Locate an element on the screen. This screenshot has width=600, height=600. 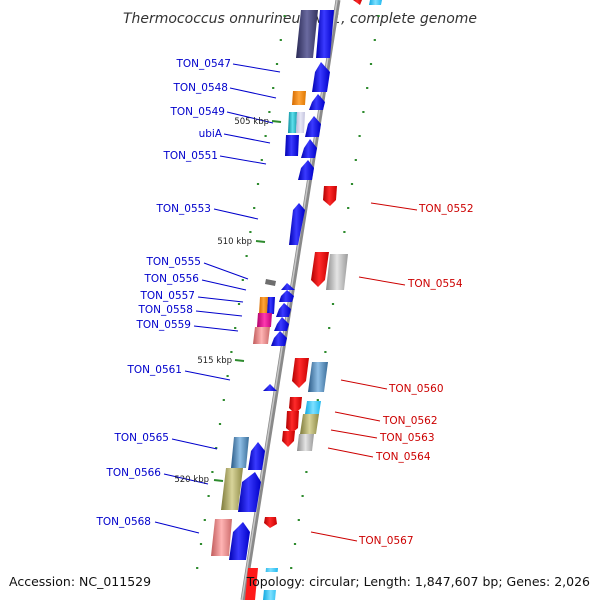
kbp-marker-520: 520 kbp is located at coordinates (191, 480).